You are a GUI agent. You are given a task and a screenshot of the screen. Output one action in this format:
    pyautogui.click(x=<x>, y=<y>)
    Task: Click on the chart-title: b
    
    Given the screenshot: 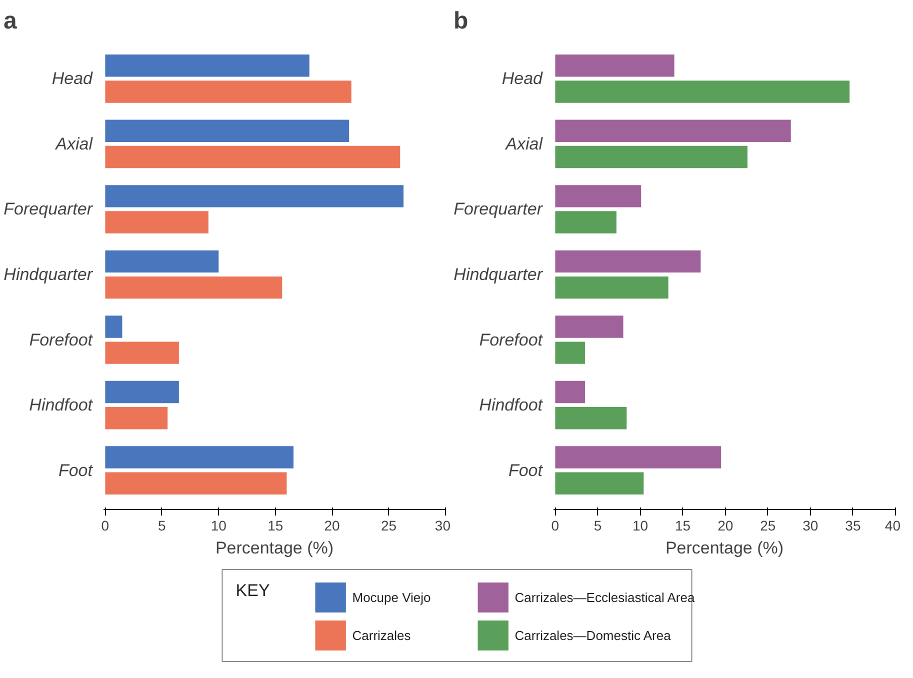 What is the action you would take?
    pyautogui.click(x=461, y=21)
    